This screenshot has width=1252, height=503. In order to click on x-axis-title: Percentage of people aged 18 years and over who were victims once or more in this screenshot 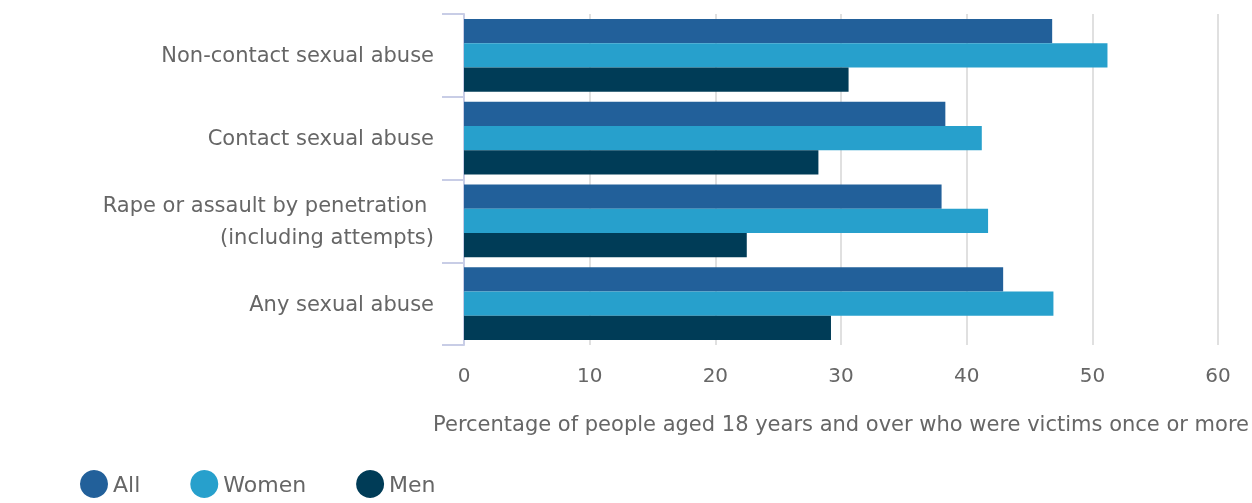, I will do `click(841, 423)`.